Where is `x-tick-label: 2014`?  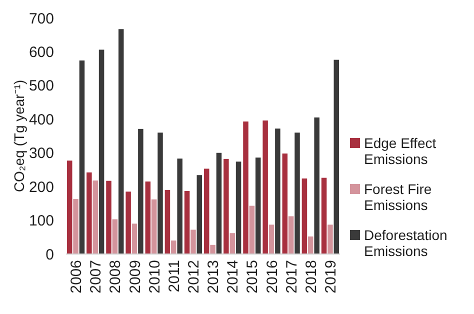 x-tick-label: 2014 is located at coordinates (233, 277).